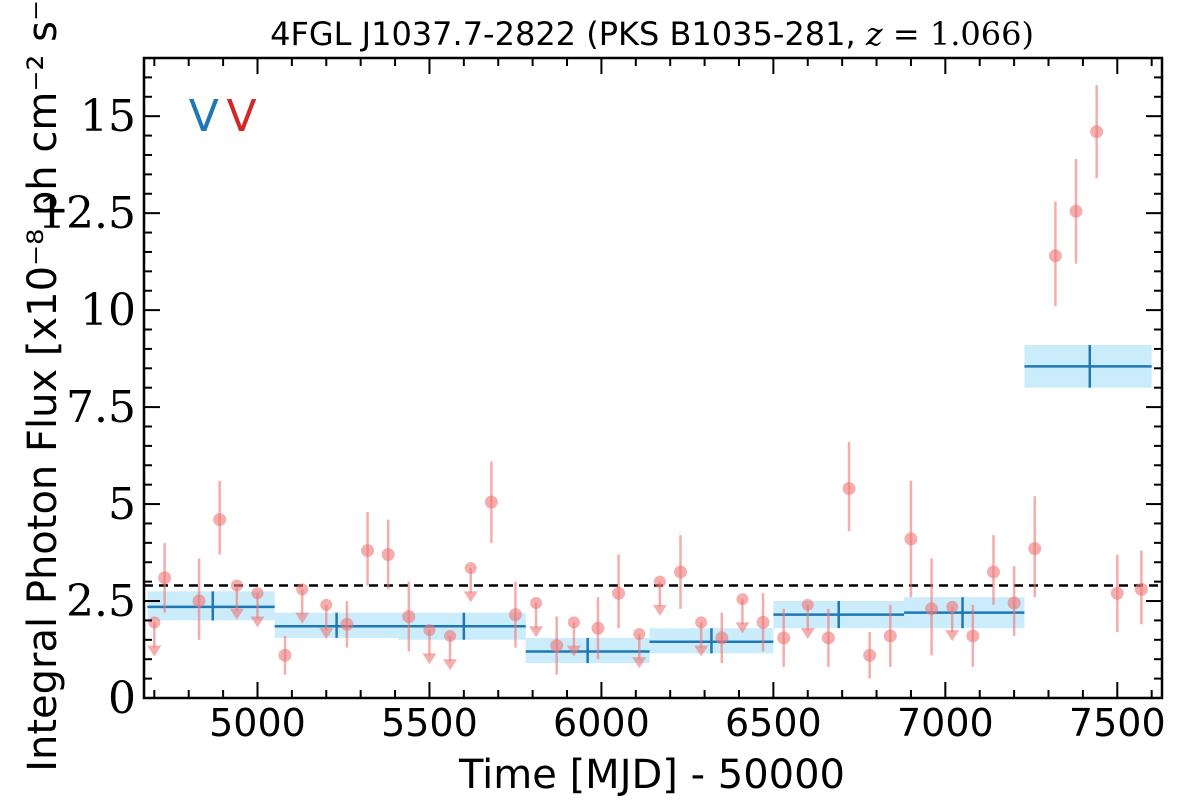  What do you see at coordinates (122, 698) in the screenshot?
I see `y-tick-label: 0` at bounding box center [122, 698].